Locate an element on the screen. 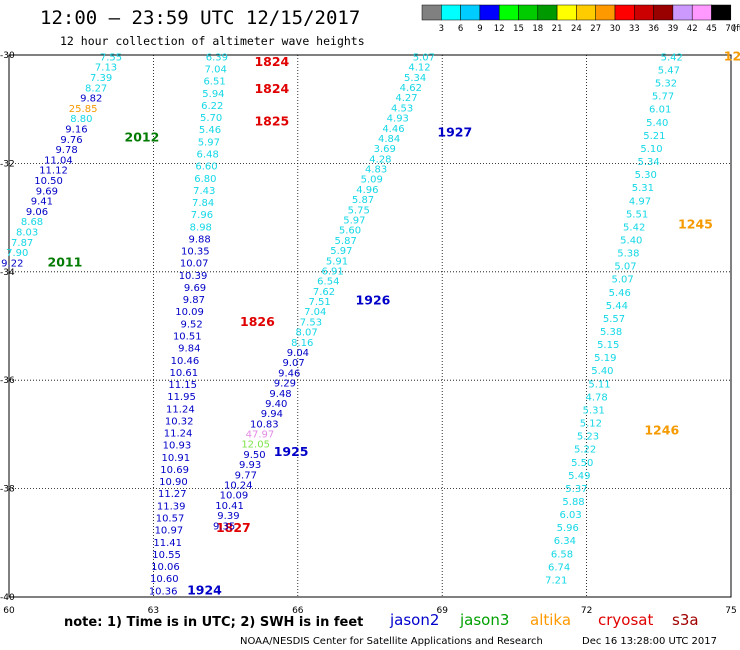 The image size is (740, 650). swh-value-label: 4.78 is located at coordinates (597, 397).